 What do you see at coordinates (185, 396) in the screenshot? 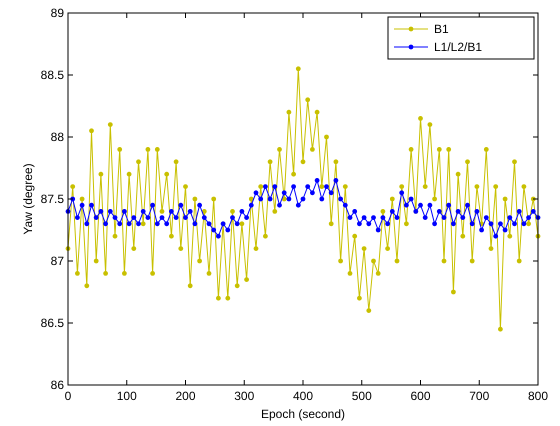
I see `x-tick-label: 200` at bounding box center [185, 396].